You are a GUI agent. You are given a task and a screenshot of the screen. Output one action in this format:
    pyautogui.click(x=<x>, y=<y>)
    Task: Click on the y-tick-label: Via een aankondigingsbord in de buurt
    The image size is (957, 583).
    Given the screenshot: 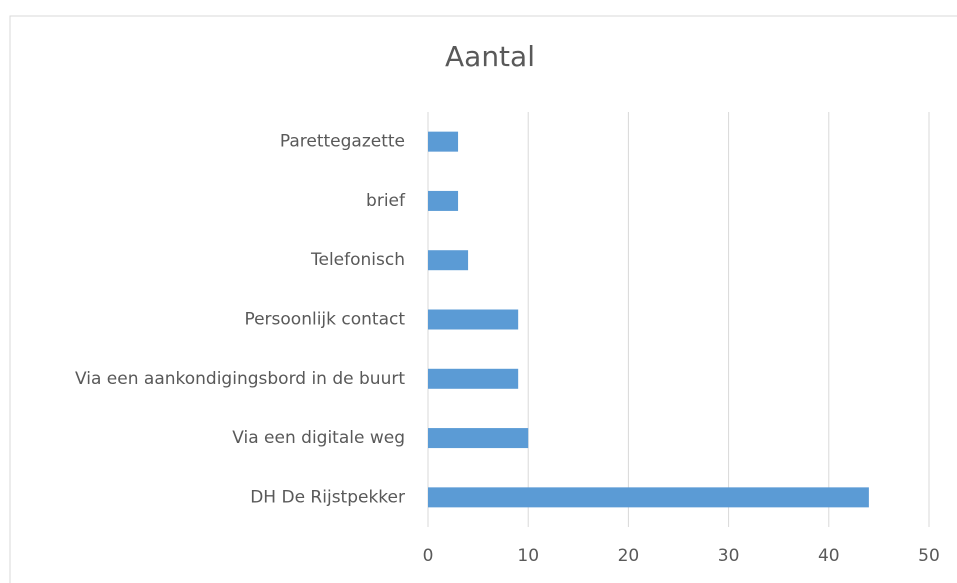 What is the action you would take?
    pyautogui.click(x=240, y=379)
    